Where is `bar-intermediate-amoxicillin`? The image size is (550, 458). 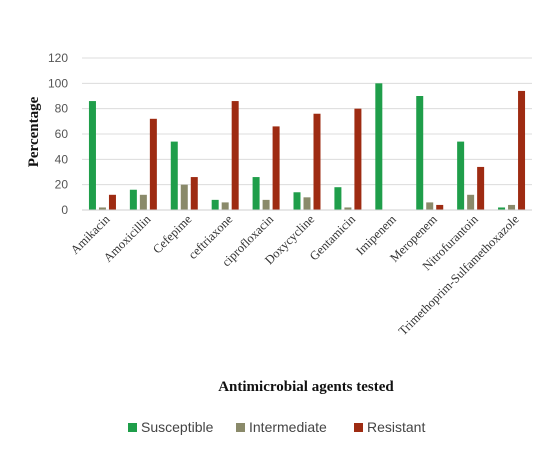
bar-intermediate-amoxicillin is located at coordinates (143, 202).